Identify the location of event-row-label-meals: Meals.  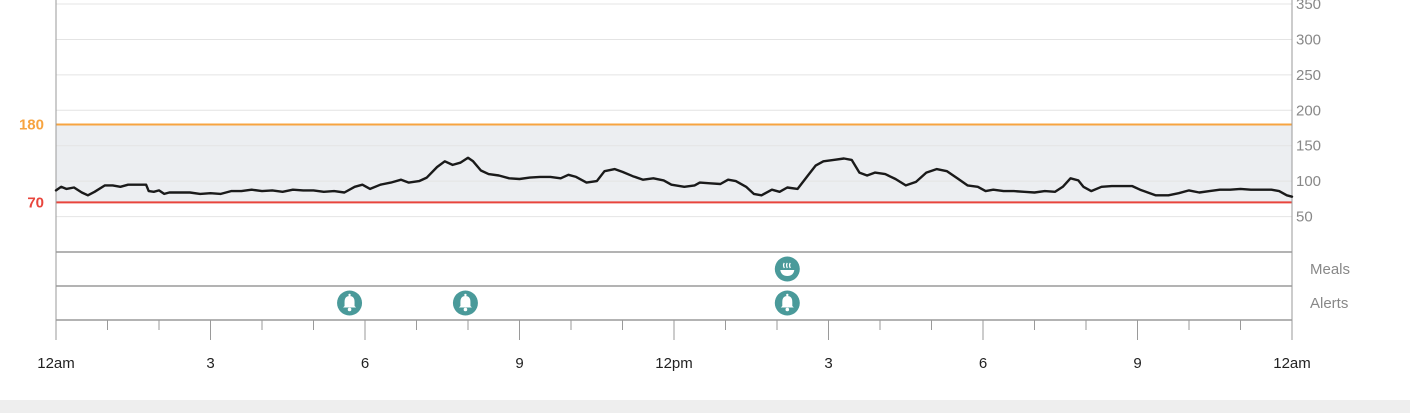
(1330, 269).